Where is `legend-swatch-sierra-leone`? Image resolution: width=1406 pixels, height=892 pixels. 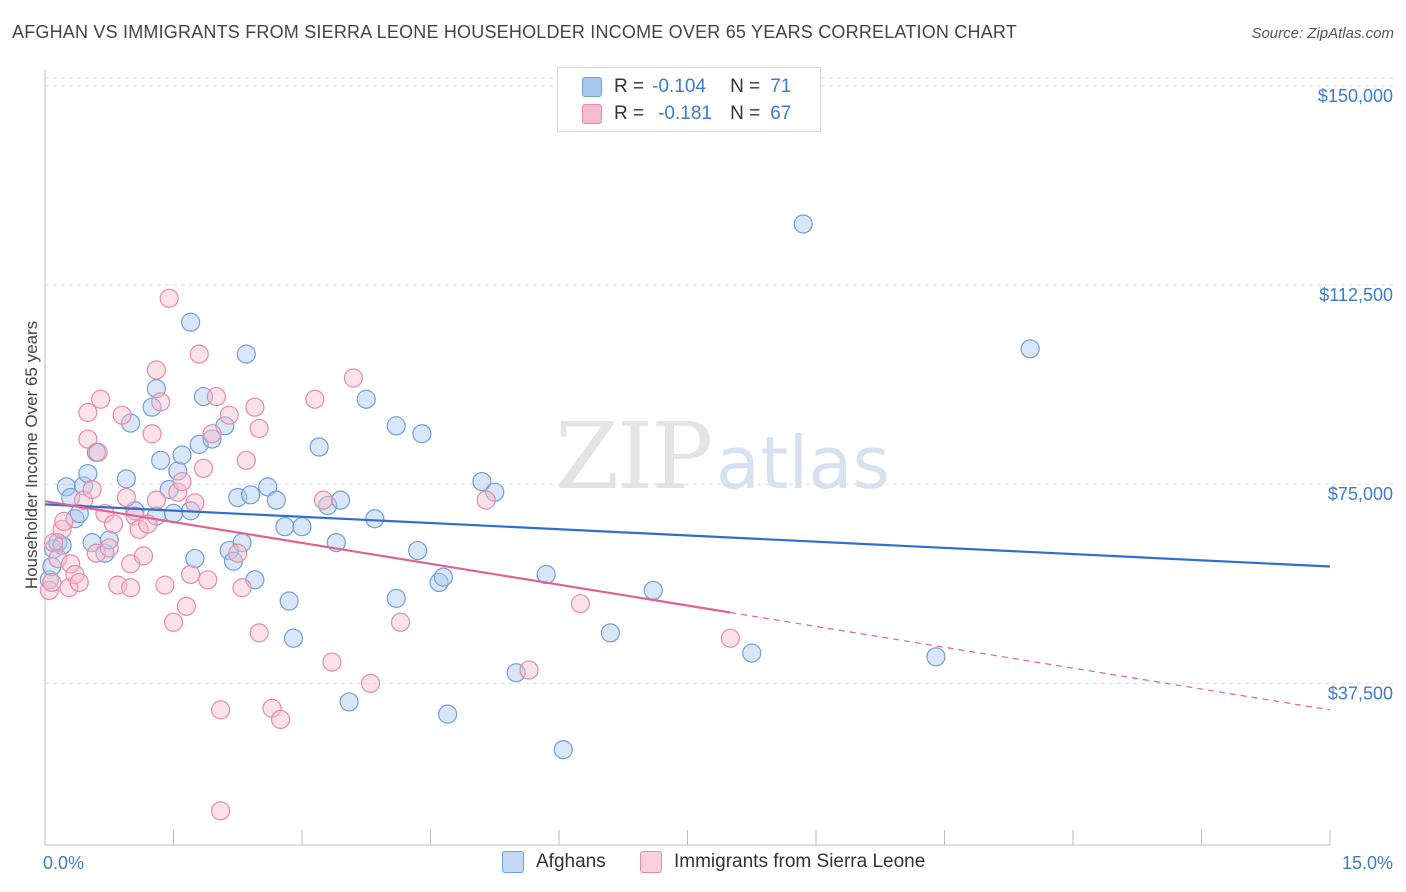
legend-swatch-sierra-leone is located at coordinates (592, 114).